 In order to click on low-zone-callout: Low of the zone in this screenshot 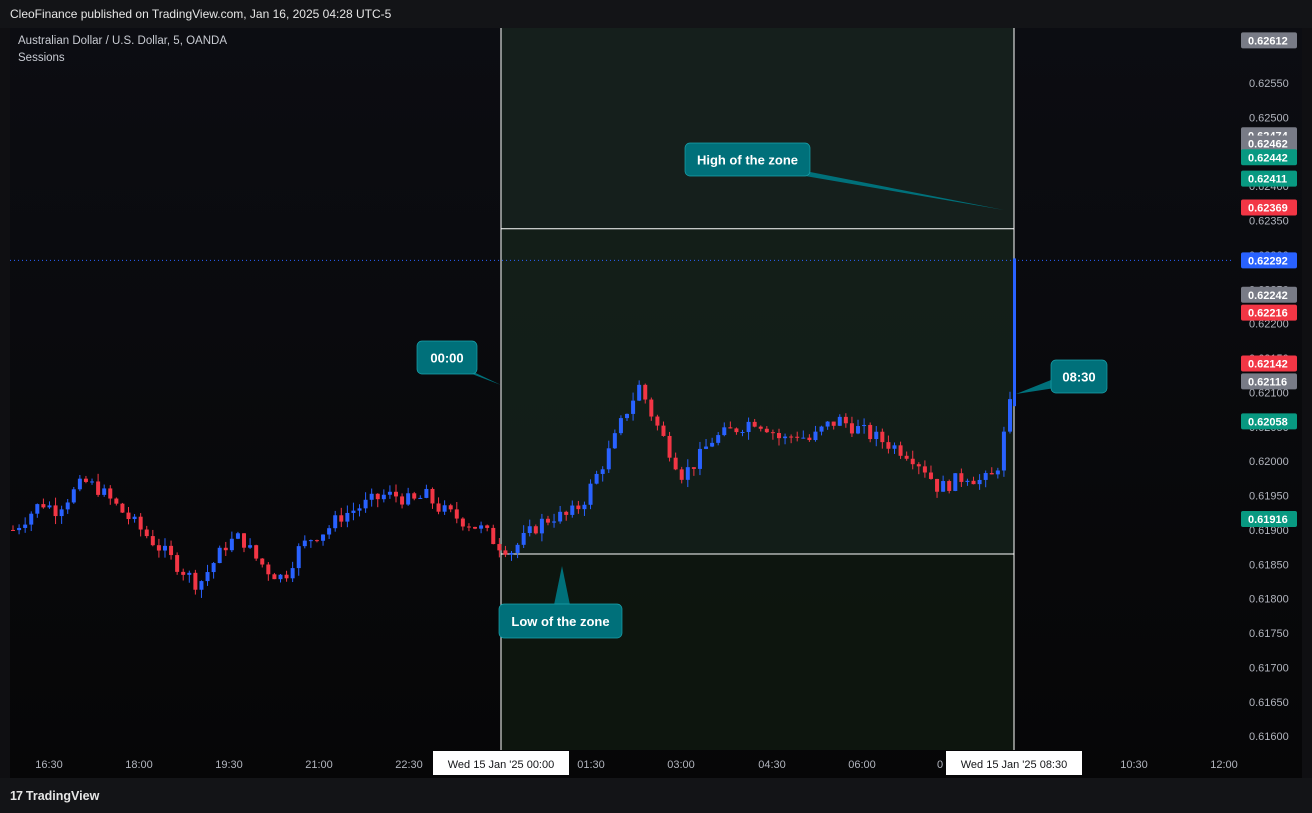, I will do `click(560, 621)`.